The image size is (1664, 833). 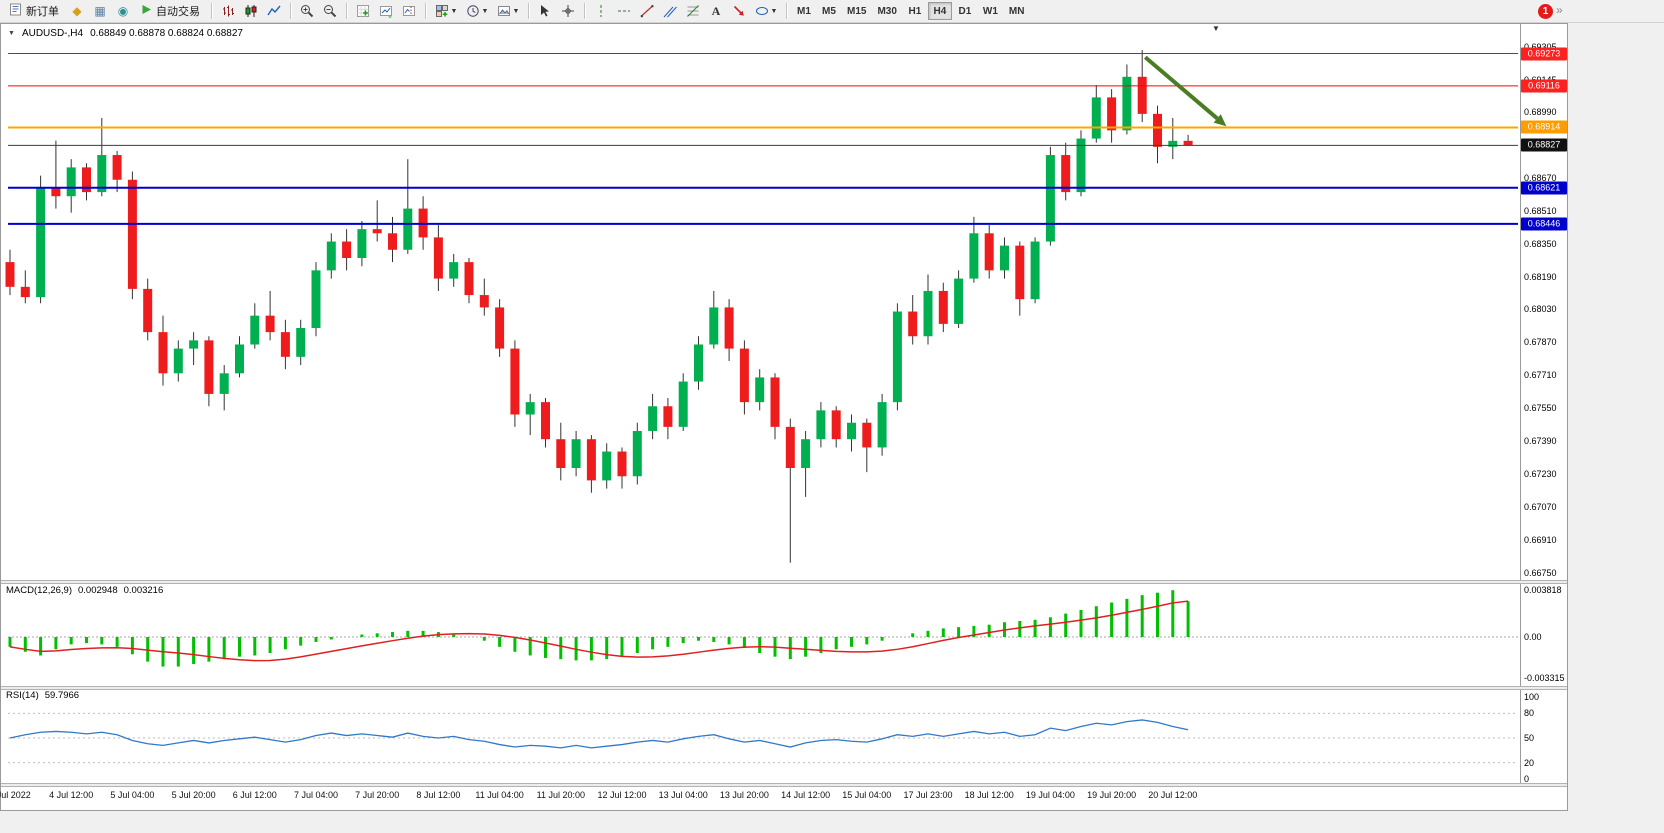 What do you see at coordinates (409, 11) in the screenshot?
I see `chart-shift-icon-button` at bounding box center [409, 11].